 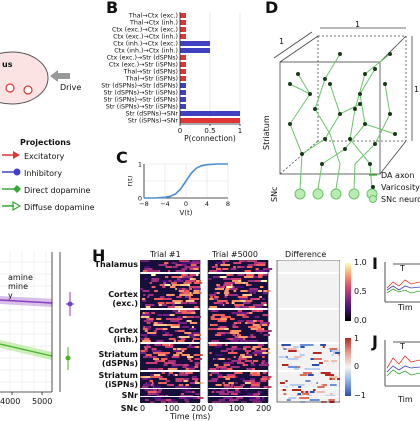 I want to click on legend-fragment: y, so click(x=10, y=295).